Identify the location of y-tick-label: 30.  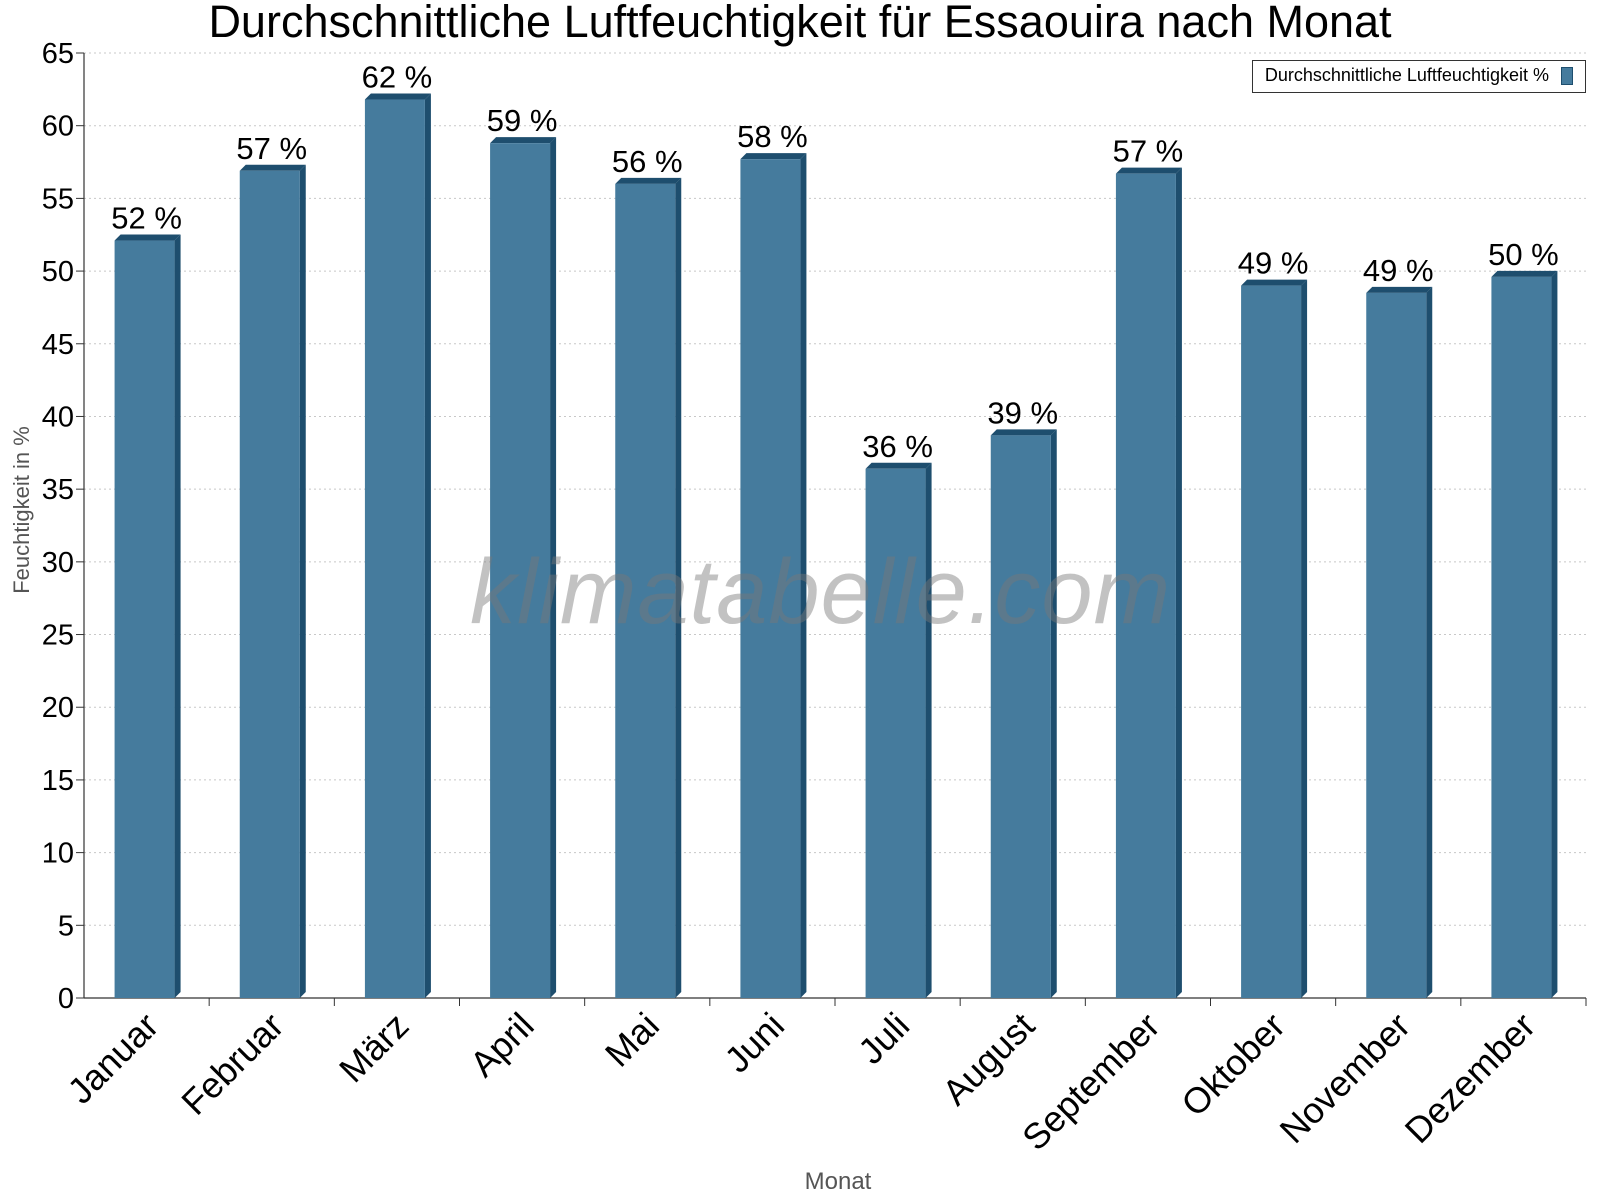
(58, 563).